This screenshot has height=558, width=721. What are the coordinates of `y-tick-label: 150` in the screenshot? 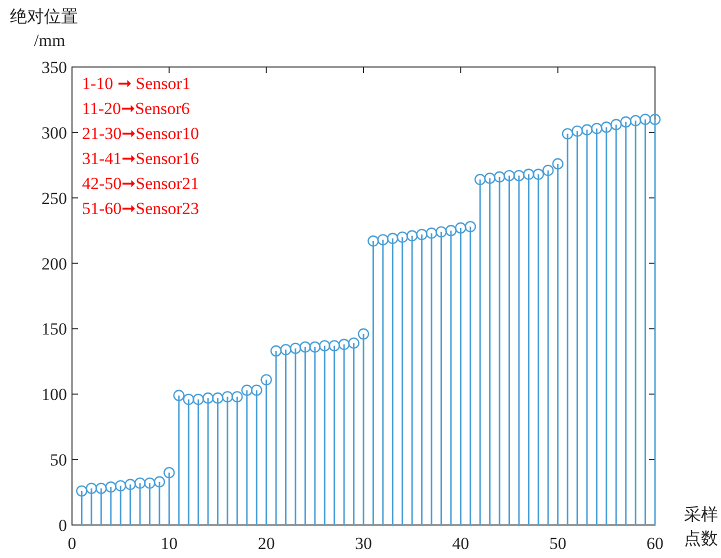 It's located at (54, 329).